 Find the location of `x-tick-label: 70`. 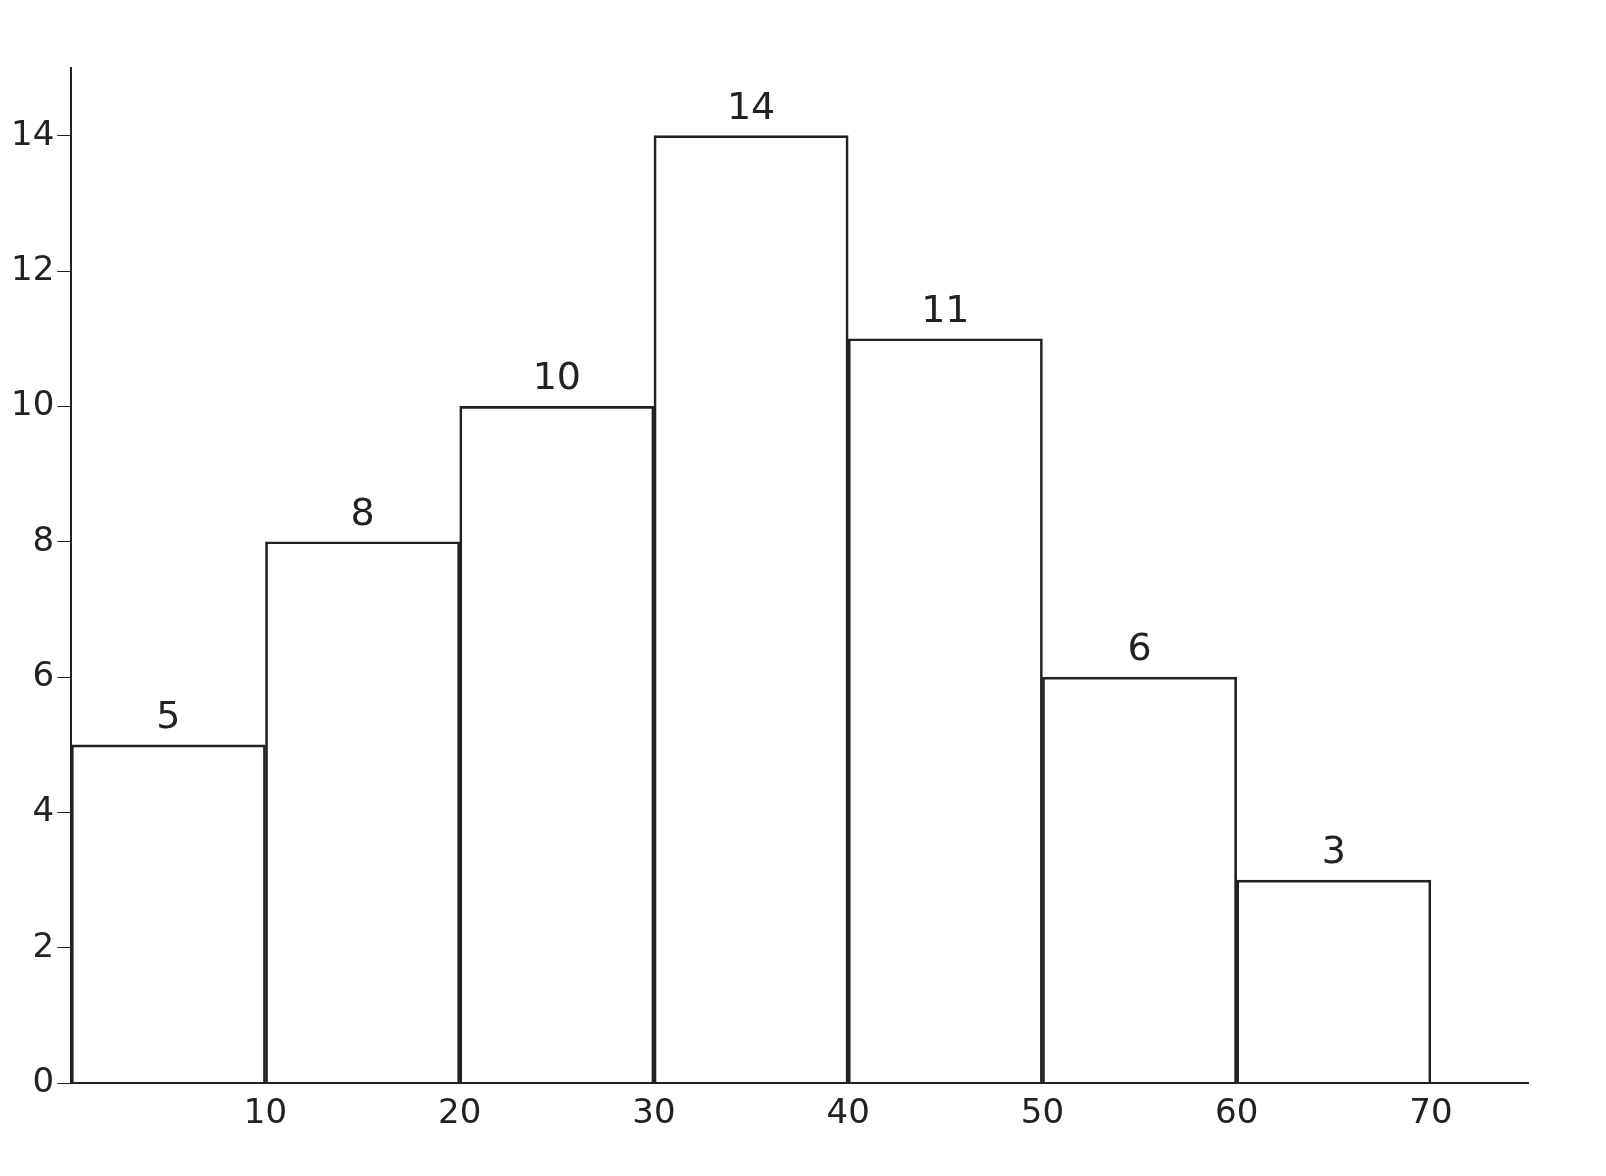

x-tick-label: 70 is located at coordinates (1431, 1111).